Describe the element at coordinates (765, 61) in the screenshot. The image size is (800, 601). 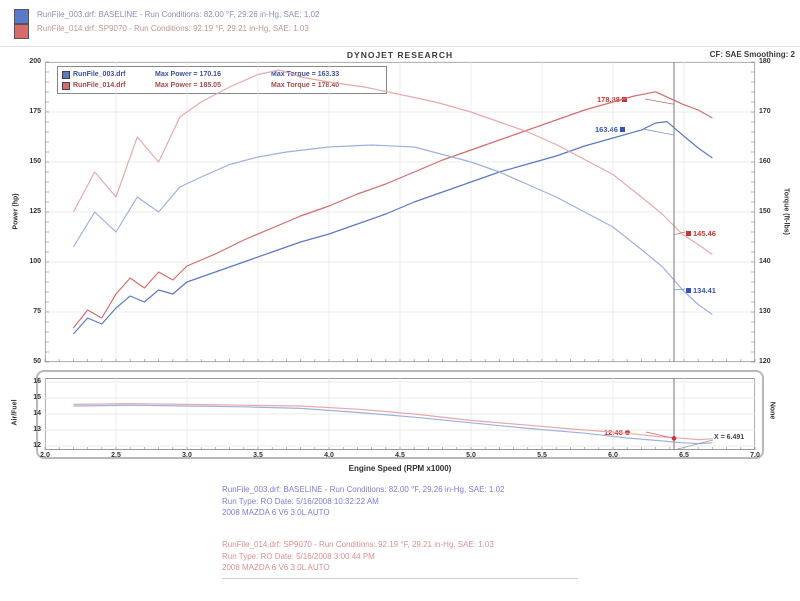
I see `torque-tick-label: 180` at that location.